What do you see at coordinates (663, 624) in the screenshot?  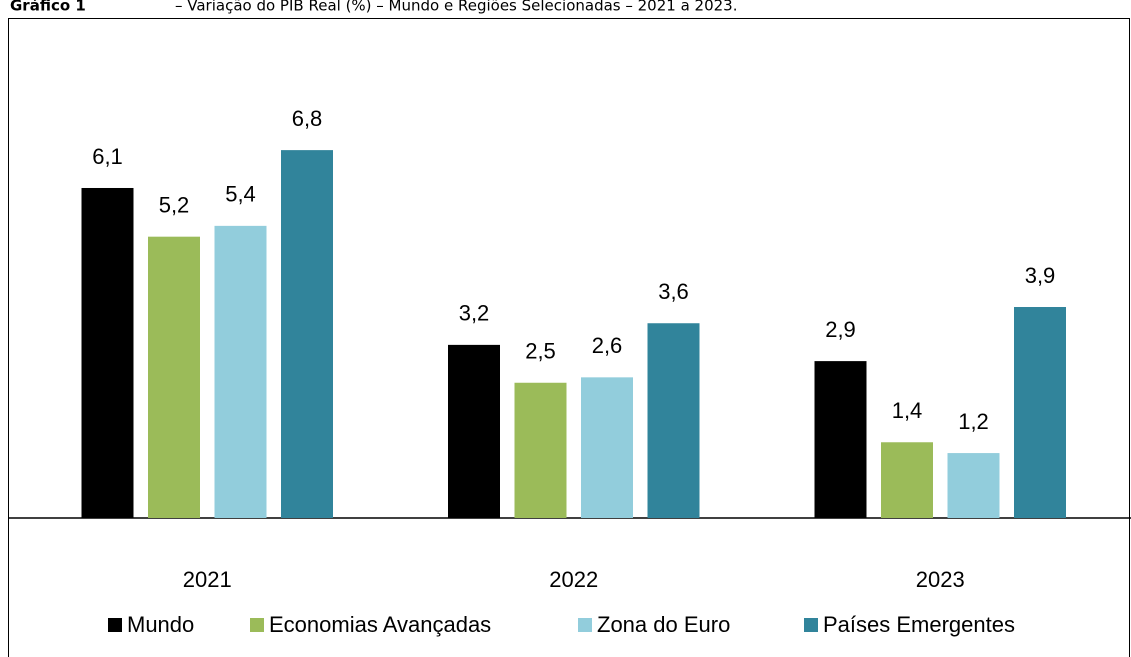 I see `legend-label: Zona do Euro` at bounding box center [663, 624].